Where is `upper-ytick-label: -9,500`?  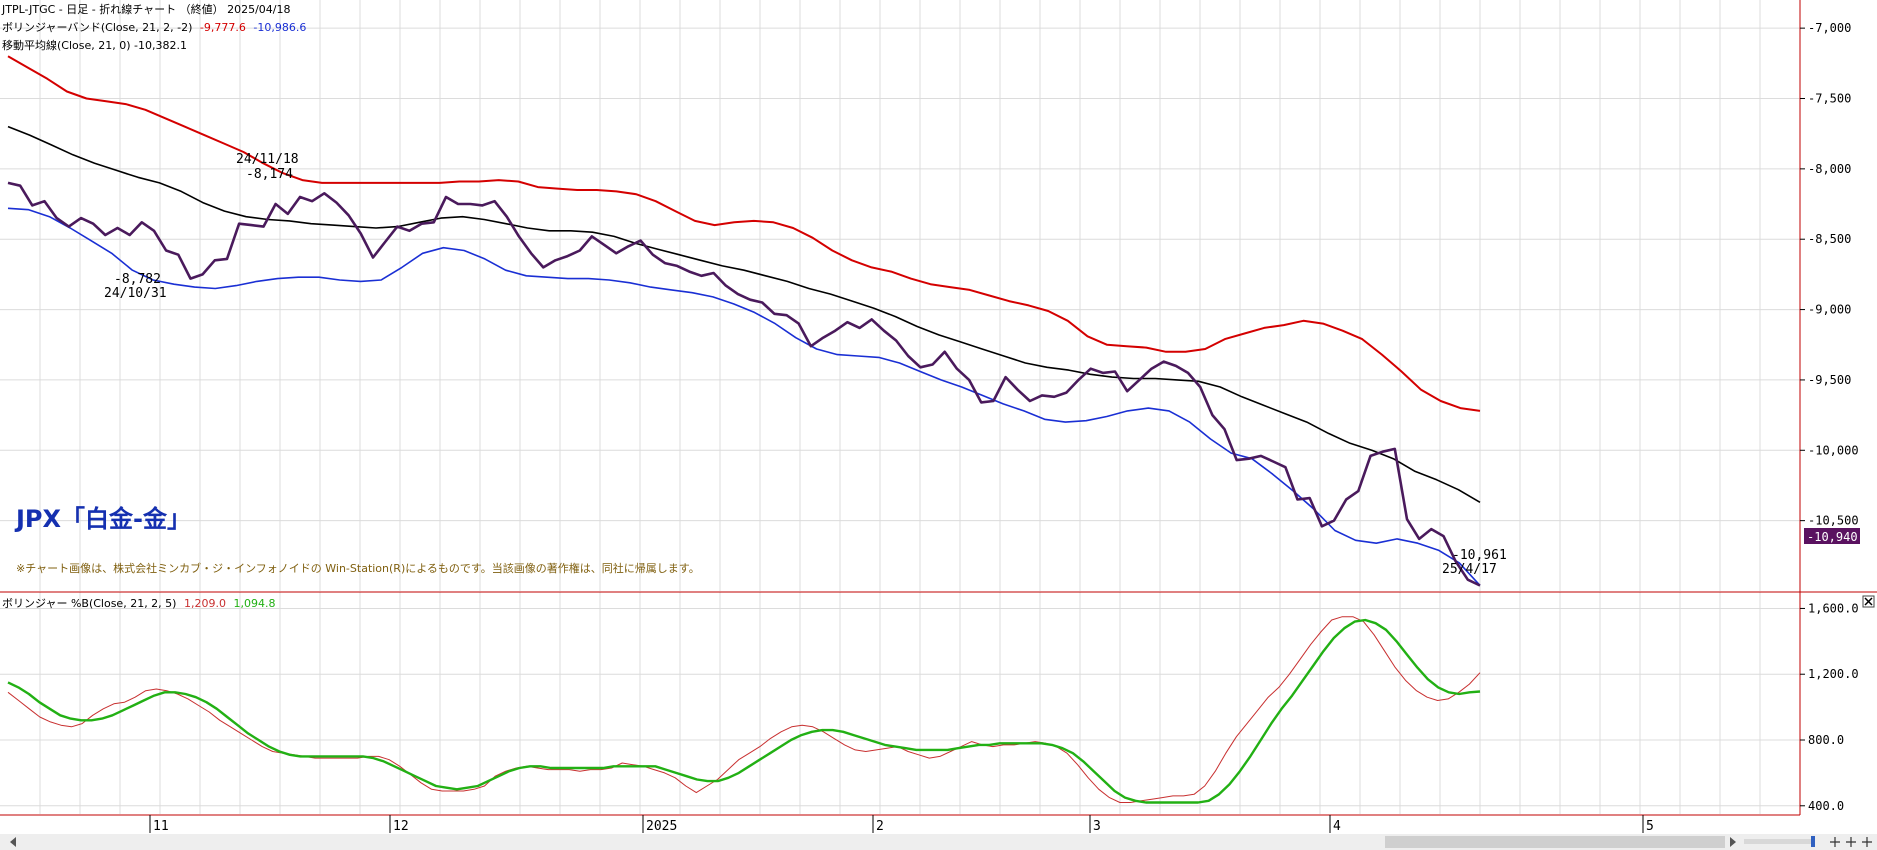
upper-ytick-label: -9,500 is located at coordinates (1829, 380).